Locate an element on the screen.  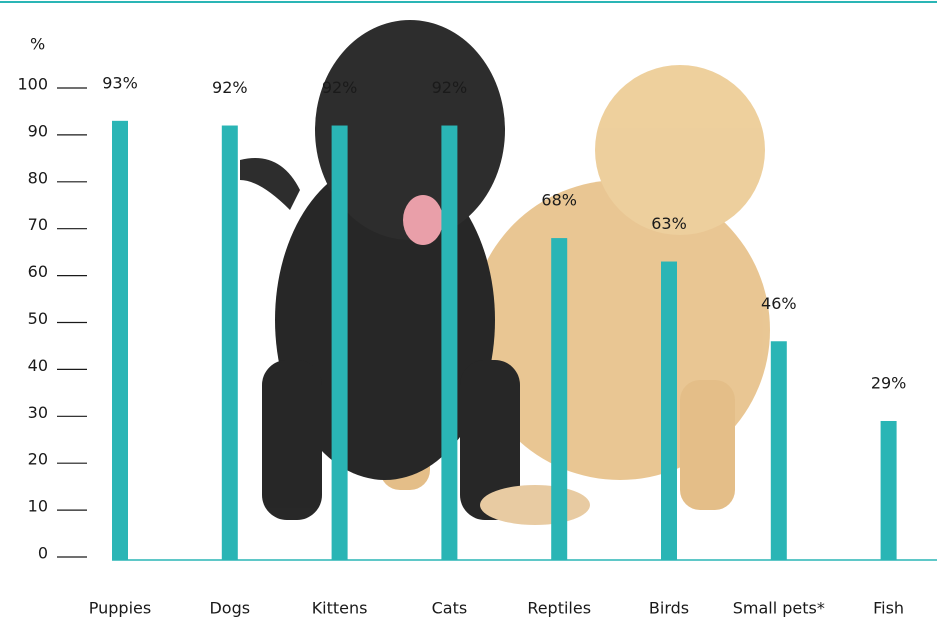
x-tick-label: Dogs is located at coordinates (229, 608).